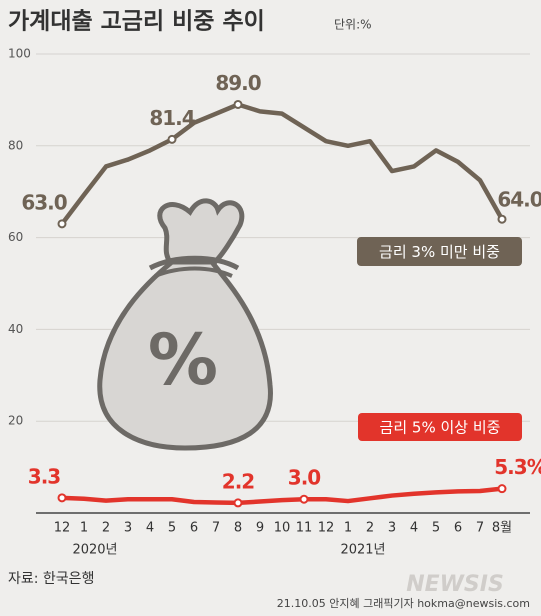  I want to click on x-tick-label: 8월, so click(502, 528).